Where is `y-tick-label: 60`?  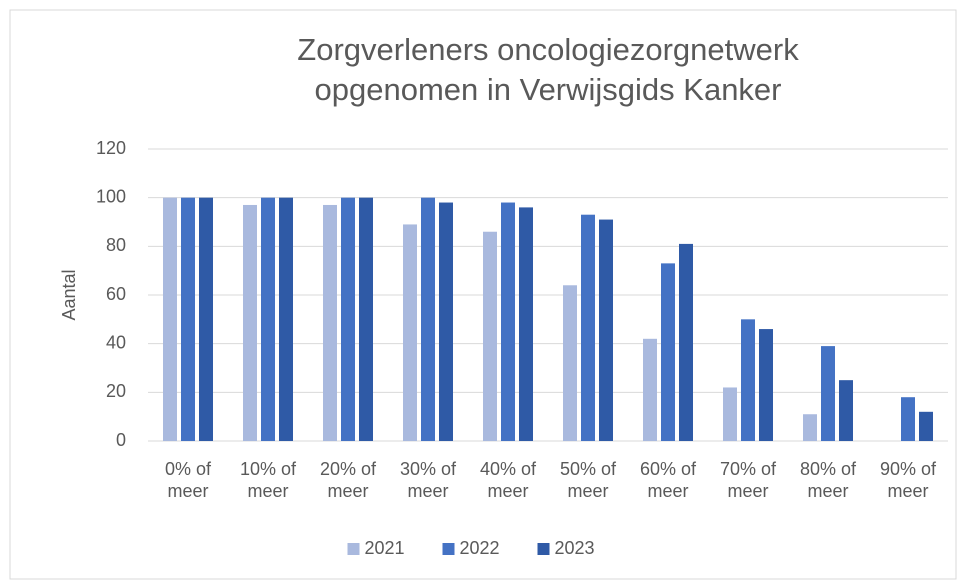 y-tick-label: 60 is located at coordinates (116, 294).